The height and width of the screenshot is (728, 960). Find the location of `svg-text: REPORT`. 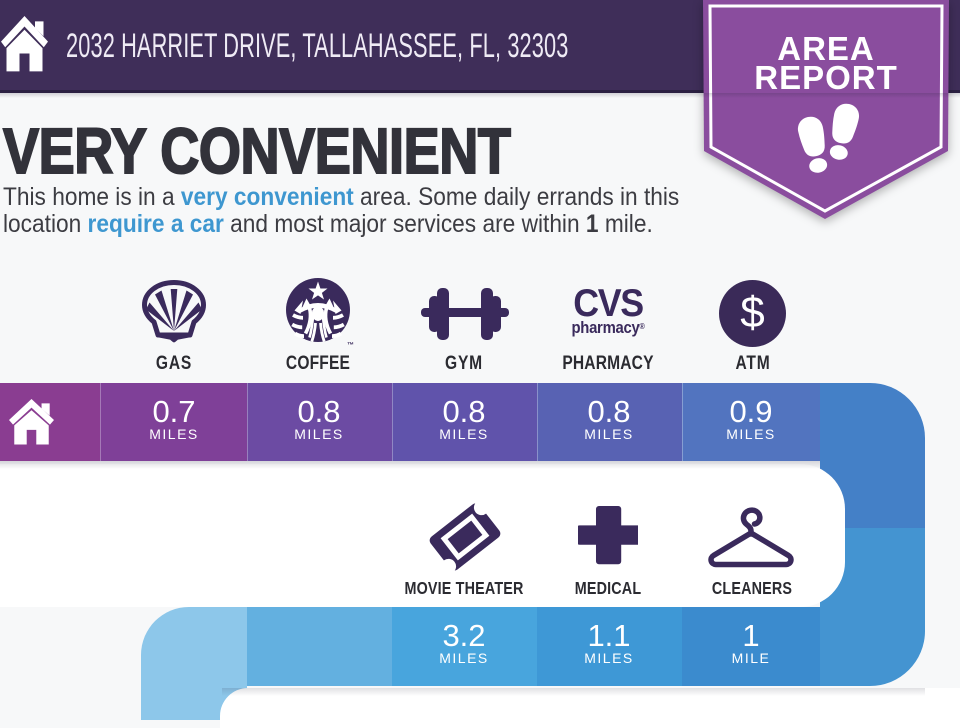

svg-text: REPORT is located at coordinates (826, 77).